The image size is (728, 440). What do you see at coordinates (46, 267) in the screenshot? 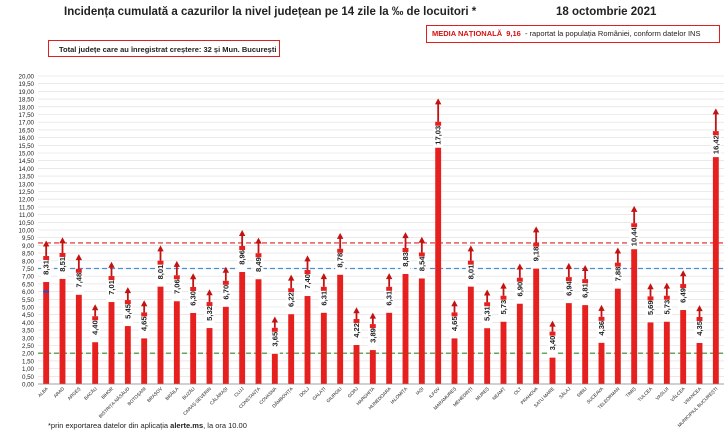
I see `value-label: 8,31` at bounding box center [46, 267].